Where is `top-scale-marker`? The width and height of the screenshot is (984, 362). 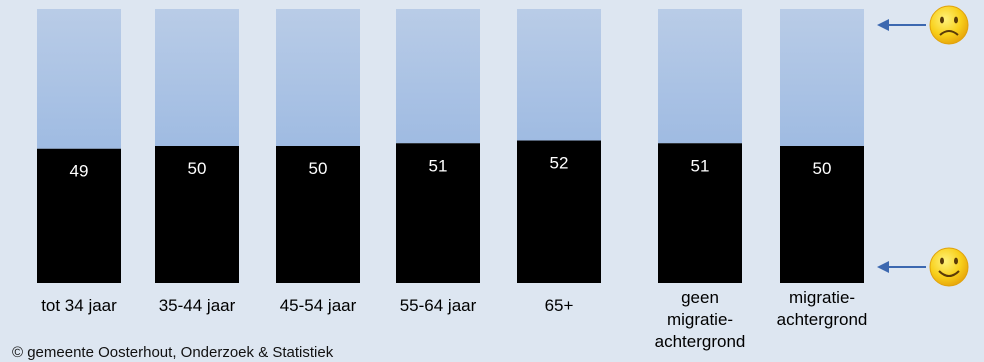
top-scale-marker is located at coordinates (923, 25).